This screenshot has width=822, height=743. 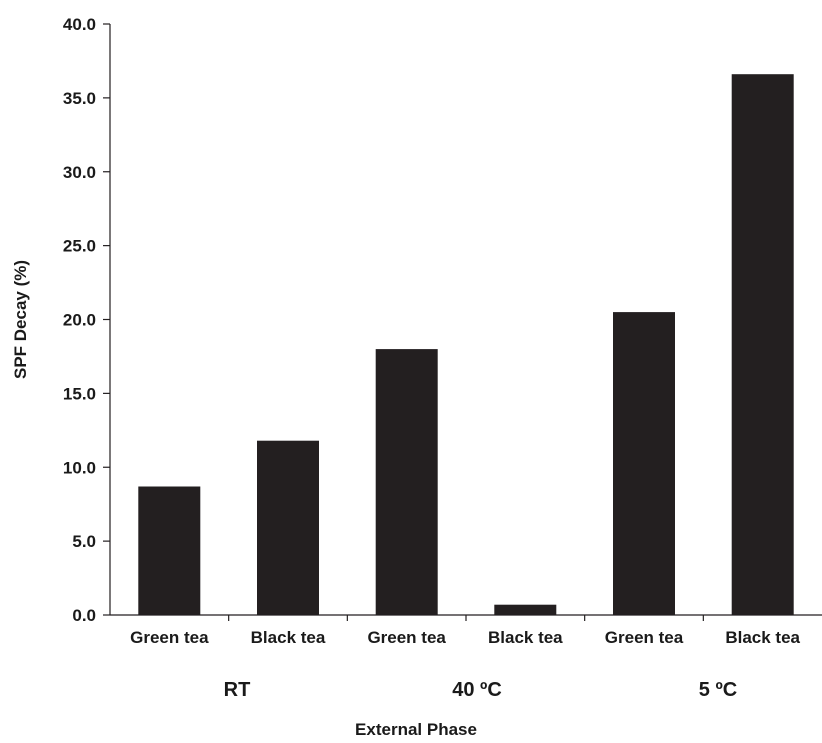 I want to click on y-tick-label: 40.0, so click(x=79, y=24).